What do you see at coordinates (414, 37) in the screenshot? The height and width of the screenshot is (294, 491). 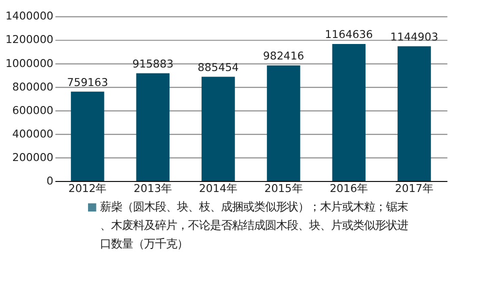 I see `data-label: 1144903` at bounding box center [414, 37].